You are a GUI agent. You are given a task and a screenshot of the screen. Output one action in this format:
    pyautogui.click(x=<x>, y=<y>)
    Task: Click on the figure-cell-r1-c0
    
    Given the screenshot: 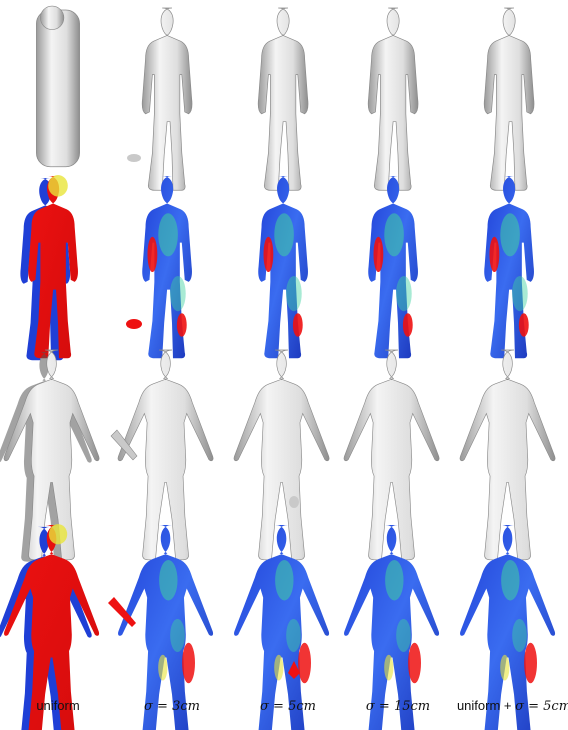 What is the action you would take?
    pyautogui.click(x=49, y=268)
    